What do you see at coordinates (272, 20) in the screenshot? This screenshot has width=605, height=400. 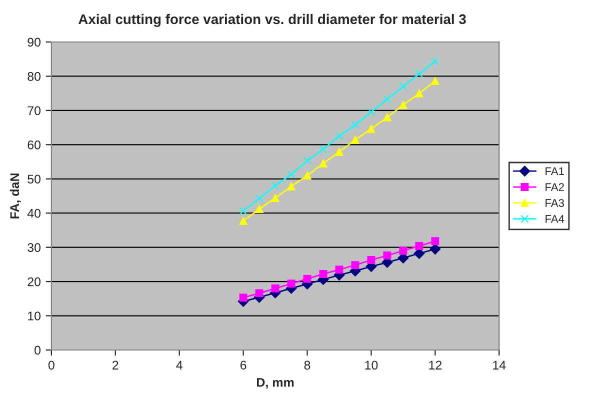 I see `chart-title: Axial cutting force variation vs. drill diameter for material 3` at bounding box center [272, 20].